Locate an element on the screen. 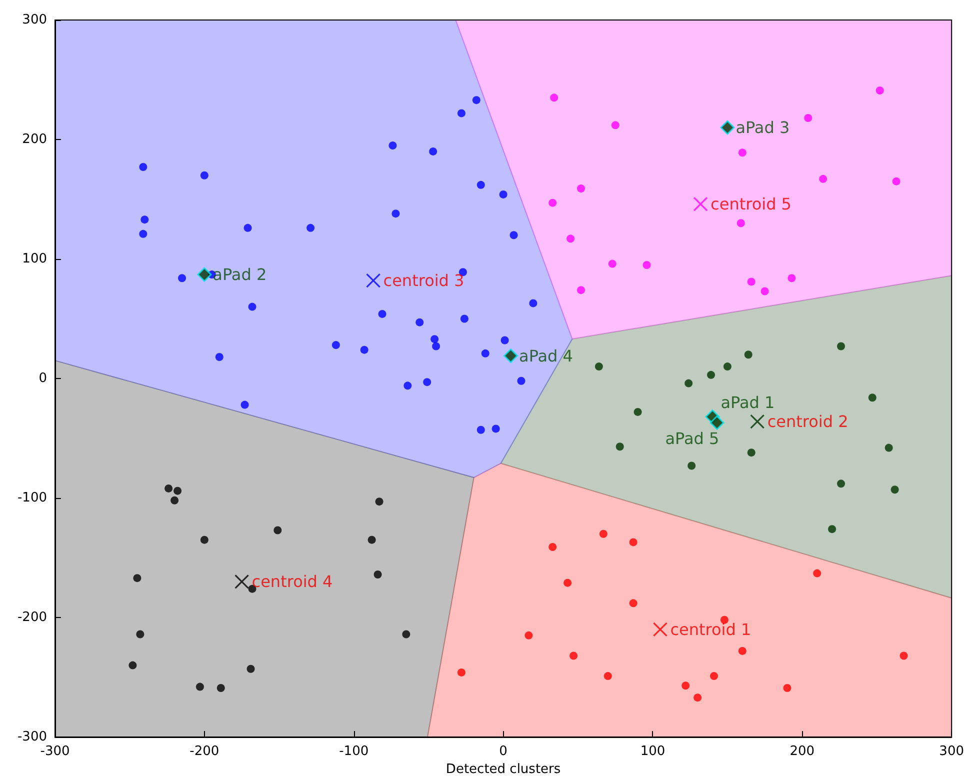 The height and width of the screenshot is (781, 967). x-tick-label: 300 is located at coordinates (951, 751).